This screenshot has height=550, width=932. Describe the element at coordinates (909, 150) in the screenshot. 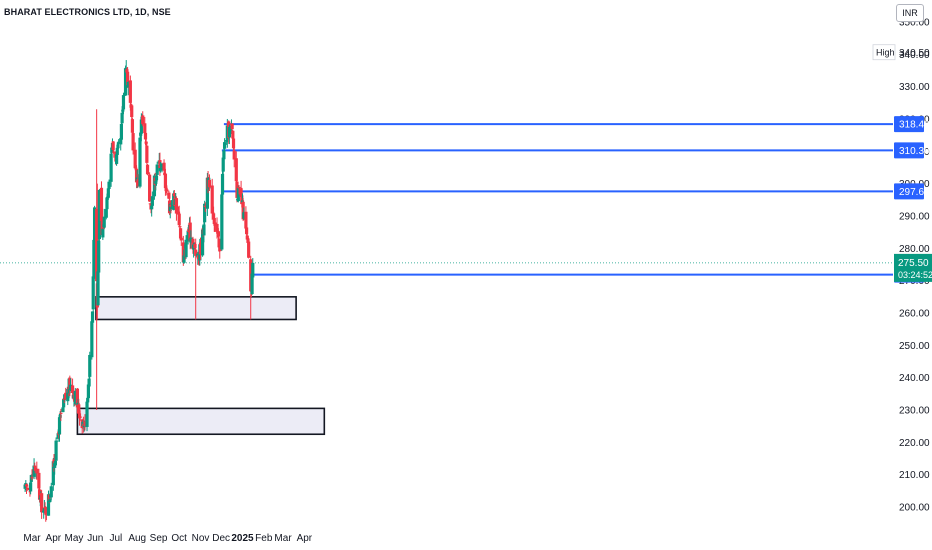

I see `level-tag-310.30-bg` at that location.